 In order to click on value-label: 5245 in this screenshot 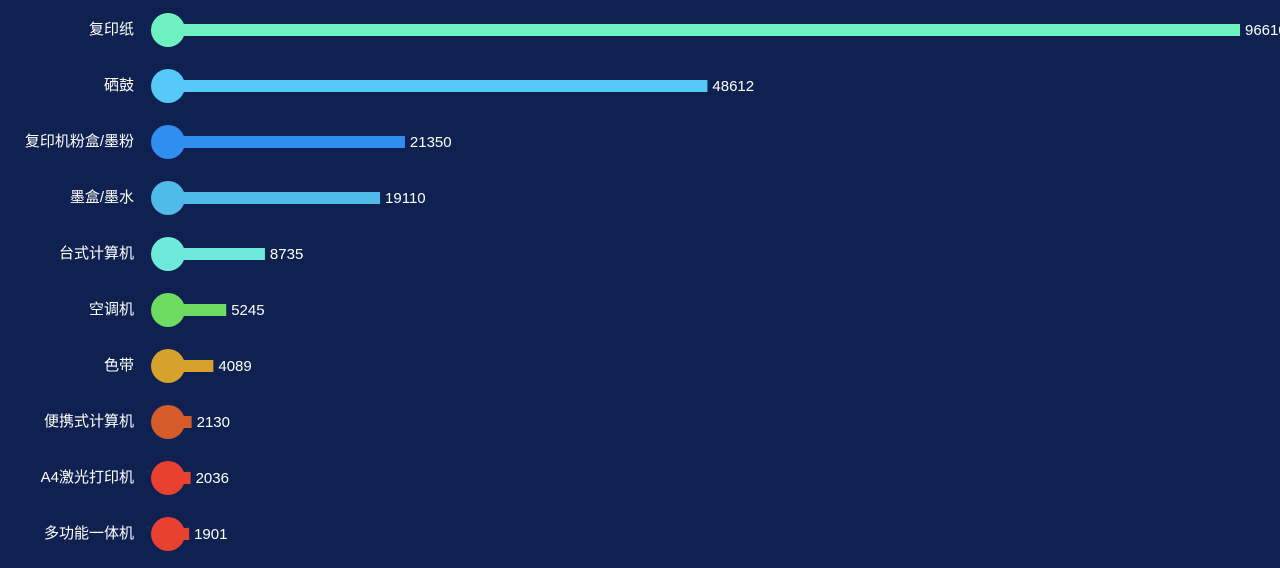, I will do `click(247, 310)`.